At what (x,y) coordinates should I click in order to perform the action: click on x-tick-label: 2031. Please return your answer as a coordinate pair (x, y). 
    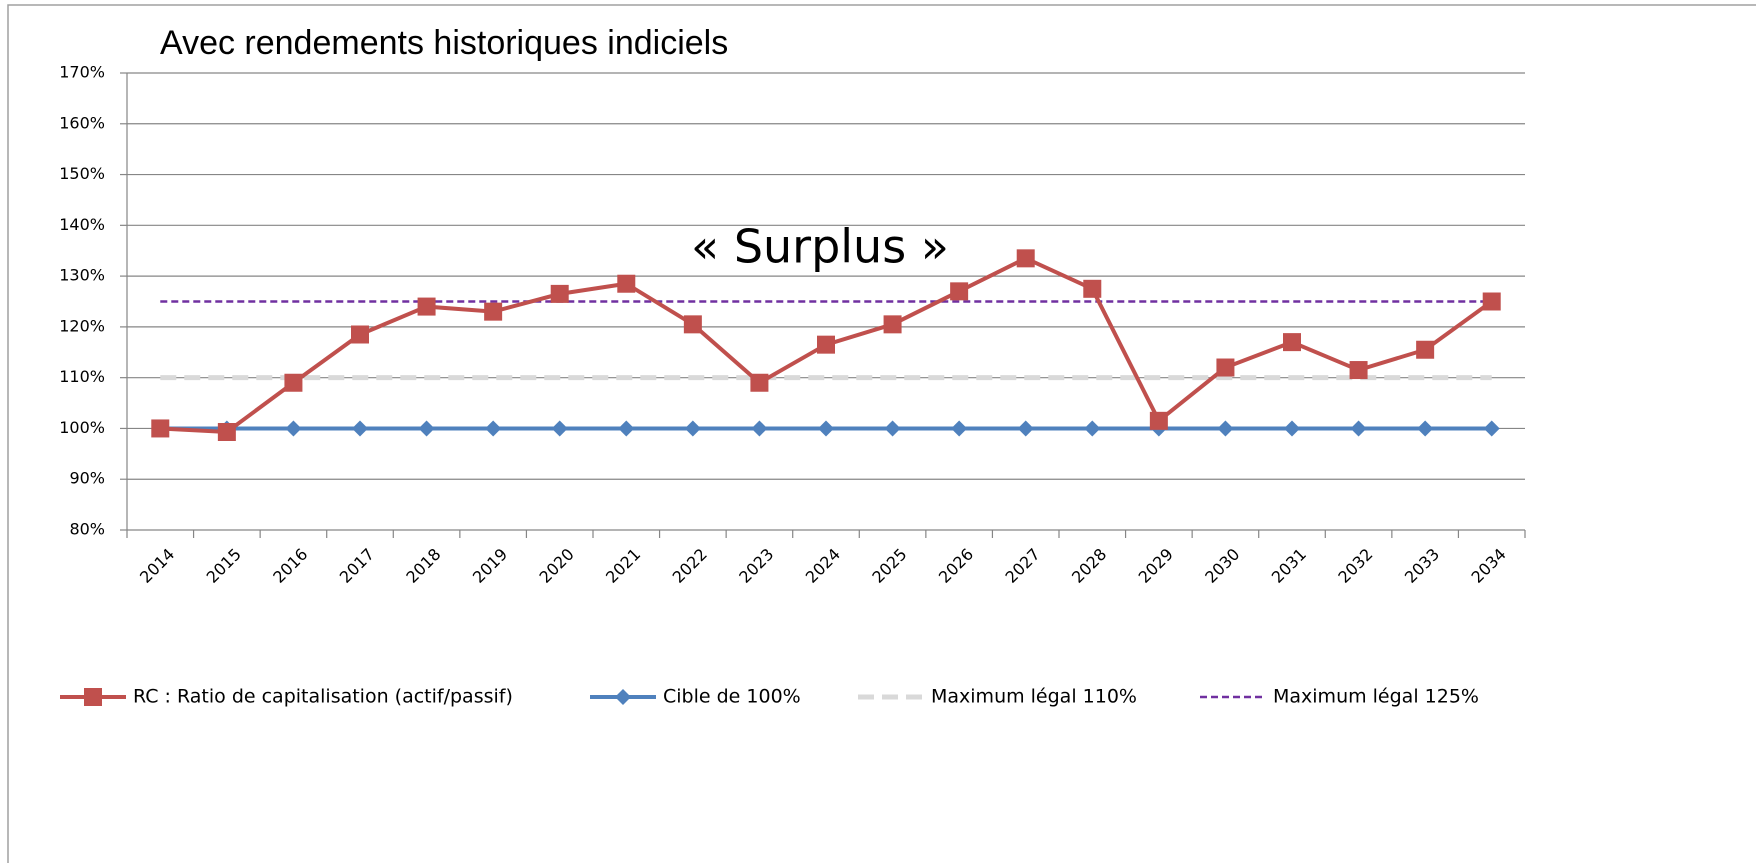
    Looking at the image, I should click on (1289, 566).